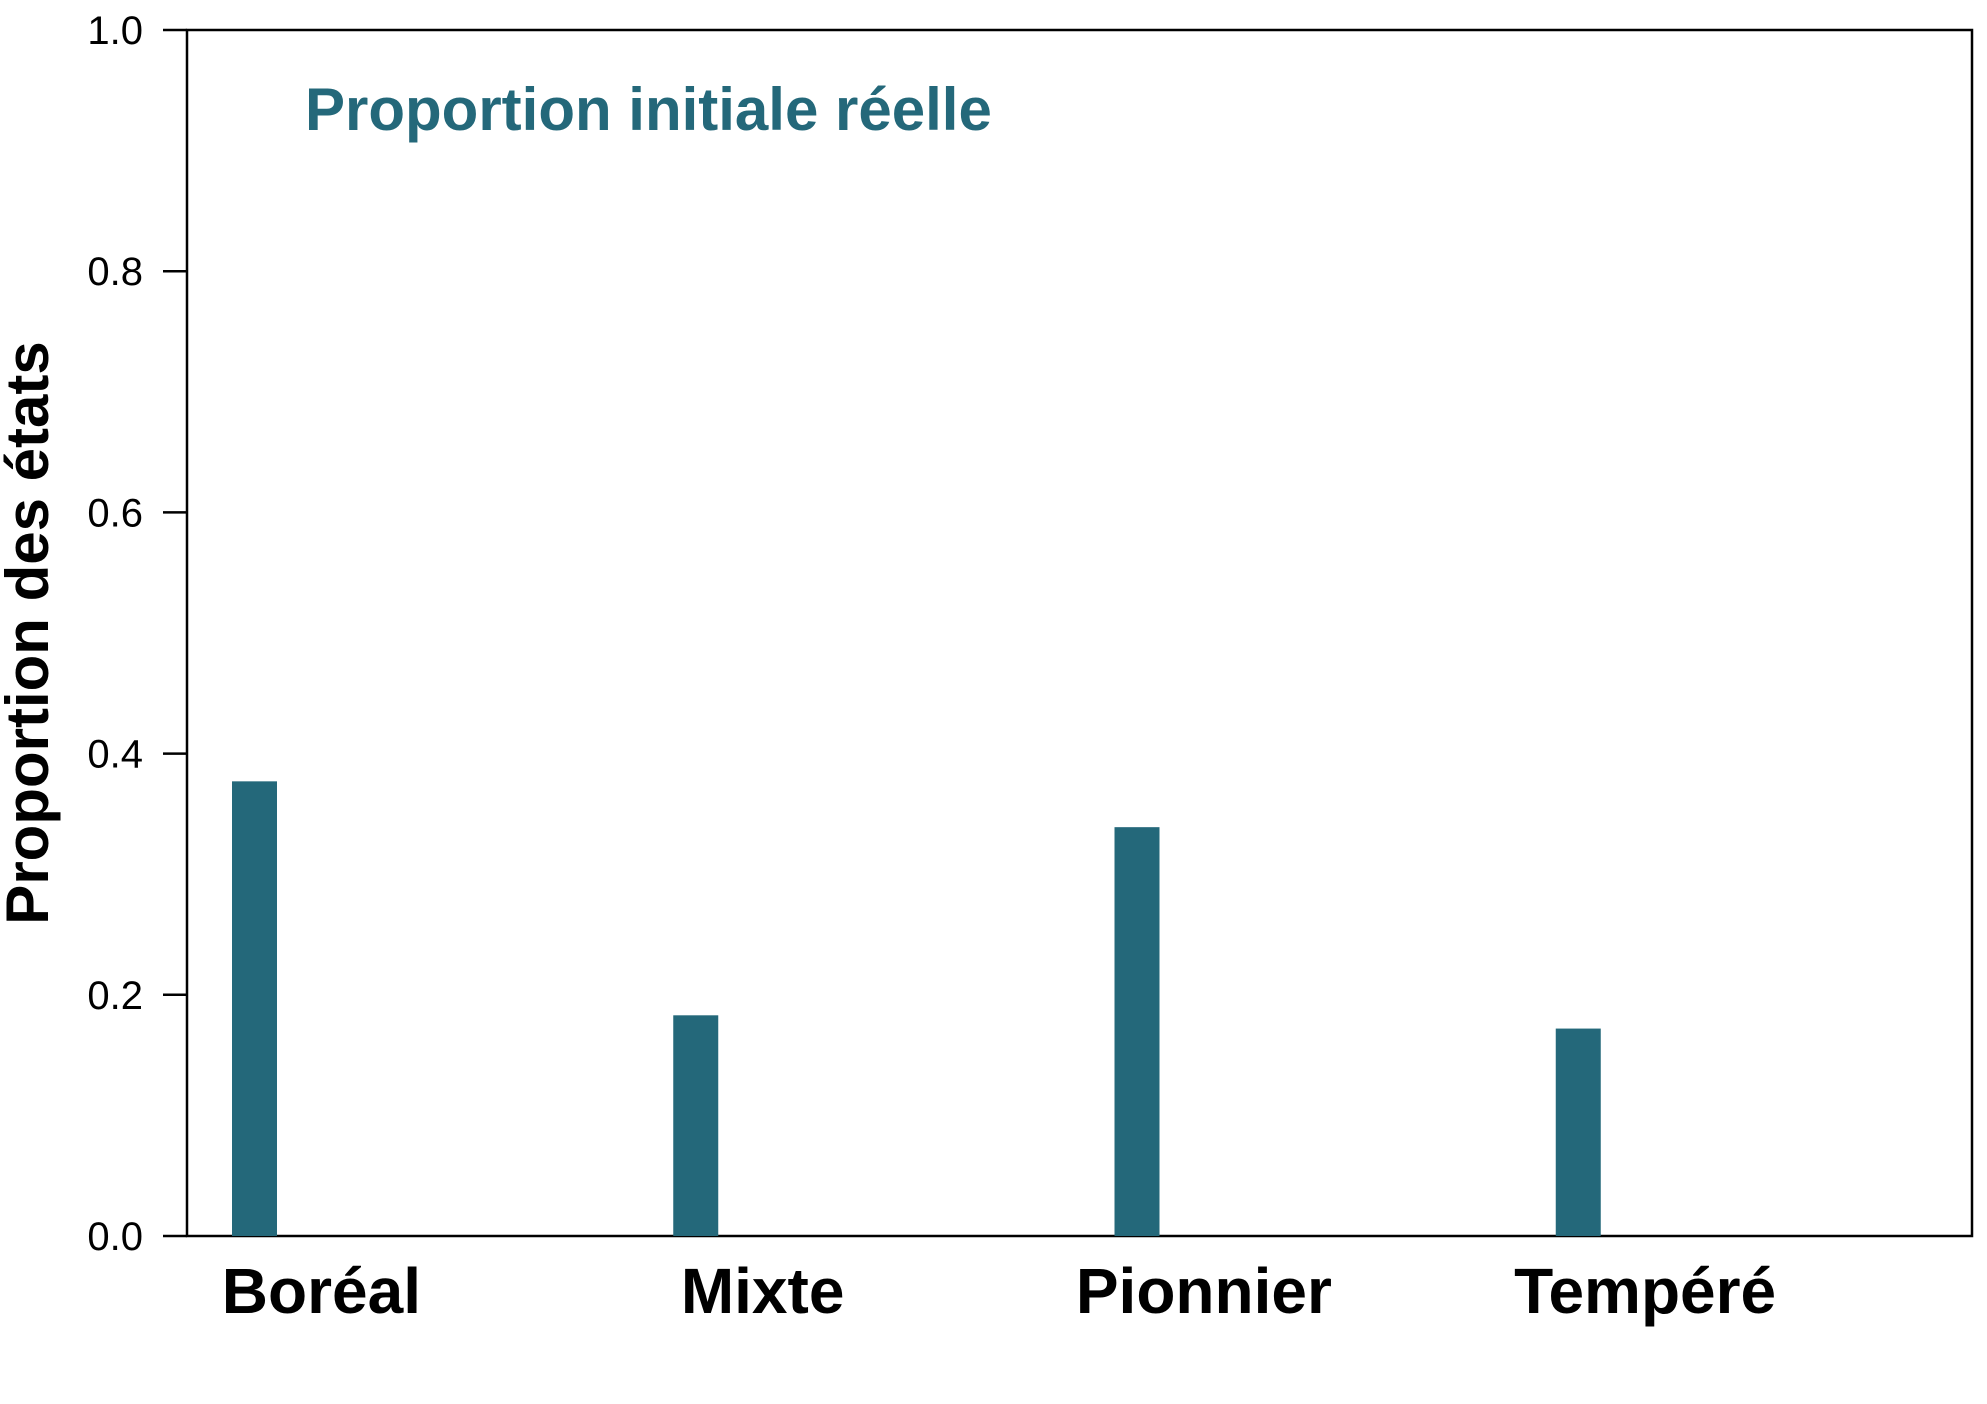 The width and height of the screenshot is (1987, 1404). What do you see at coordinates (763, 1291) in the screenshot?
I see `x-category-label: Mixte` at bounding box center [763, 1291].